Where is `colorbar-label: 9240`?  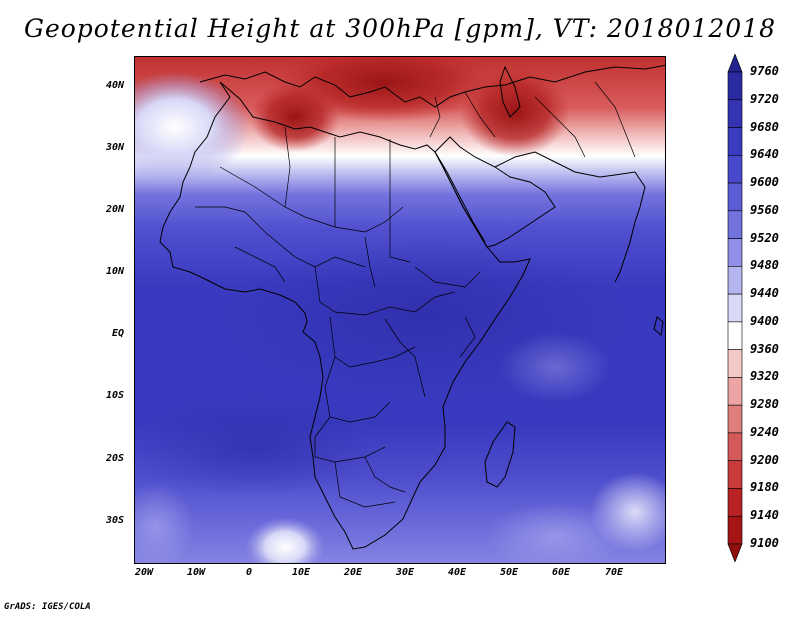
colorbar-label: 9240 is located at coordinates (764, 431).